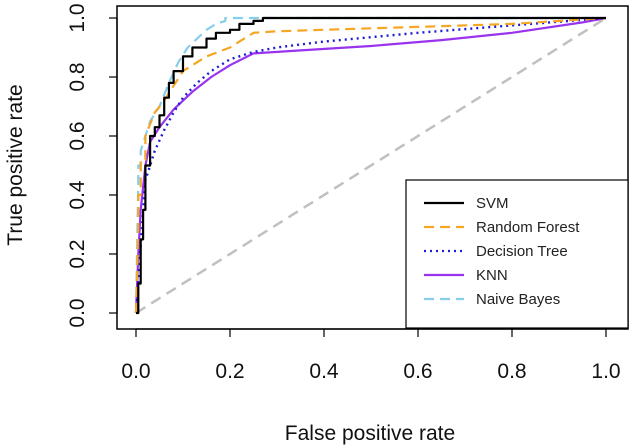 This screenshot has height=448, width=629. I want to click on legend-box, so click(517, 254).